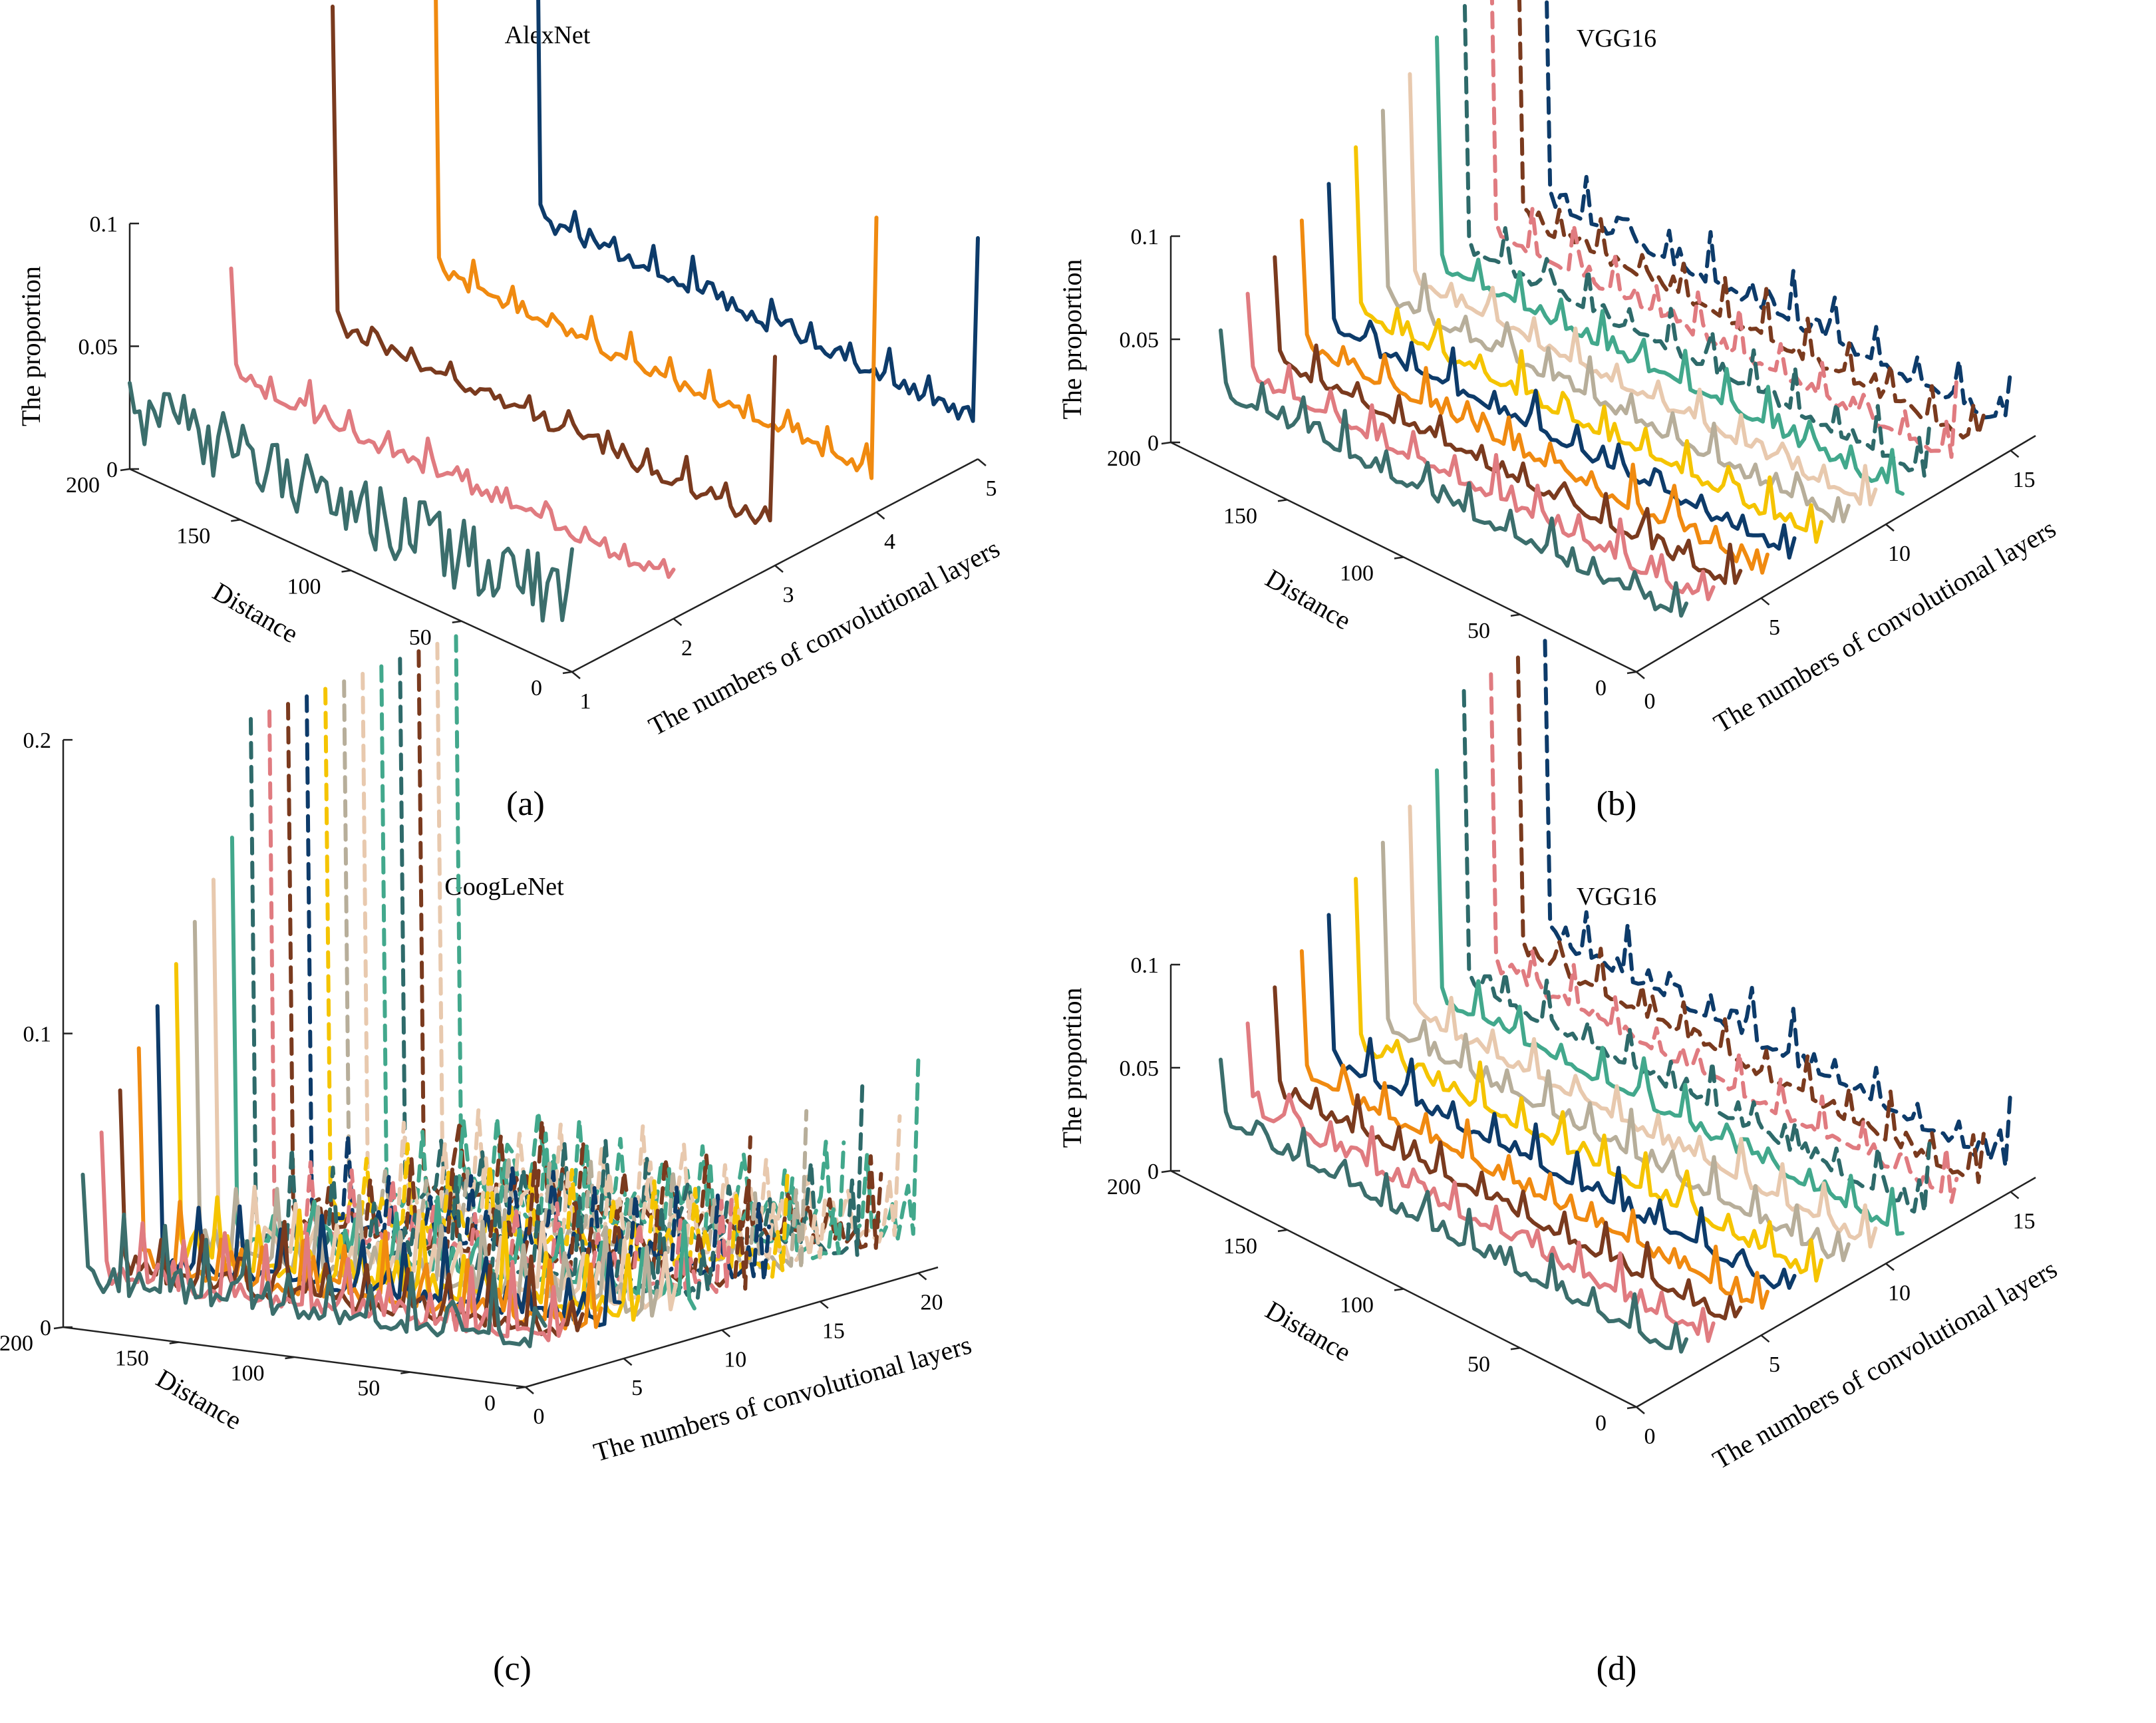 This screenshot has height=1723, width=2156. What do you see at coordinates (585, 701) in the screenshot?
I see `layer-tick-label: 1` at bounding box center [585, 701].